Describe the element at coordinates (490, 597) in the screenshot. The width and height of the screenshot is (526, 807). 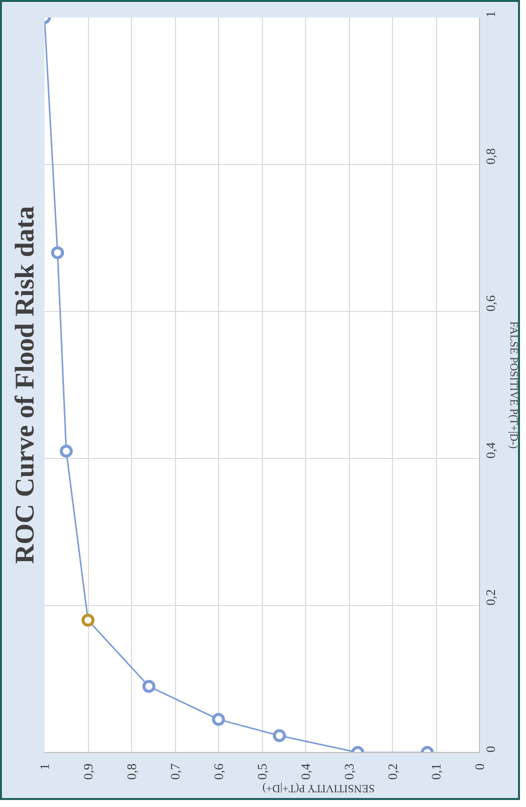
I see `y-tick-label: 0,2` at that location.